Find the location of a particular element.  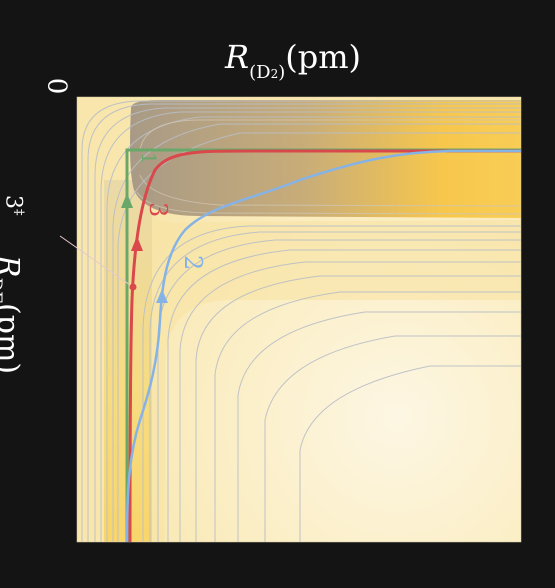

trajectory-3-label: 3 is located at coordinates (158, 209).